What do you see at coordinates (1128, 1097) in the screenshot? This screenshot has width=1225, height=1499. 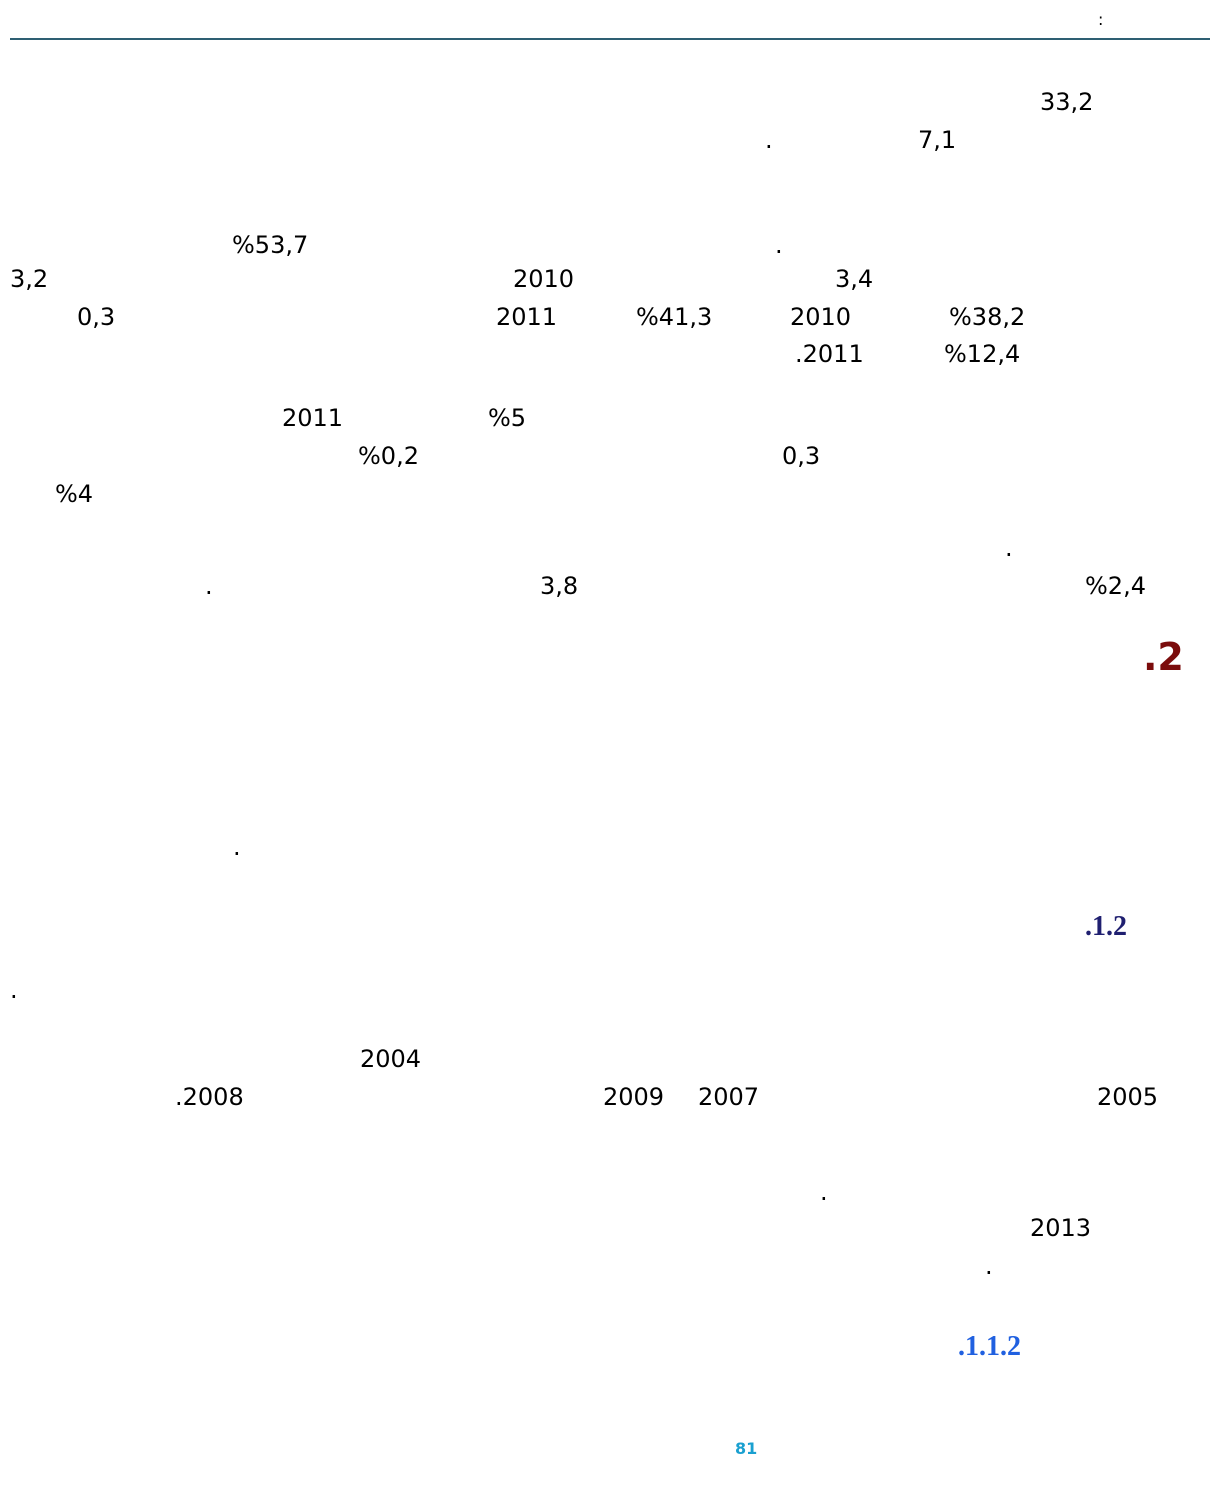 I see `text: 2005` at bounding box center [1128, 1097].